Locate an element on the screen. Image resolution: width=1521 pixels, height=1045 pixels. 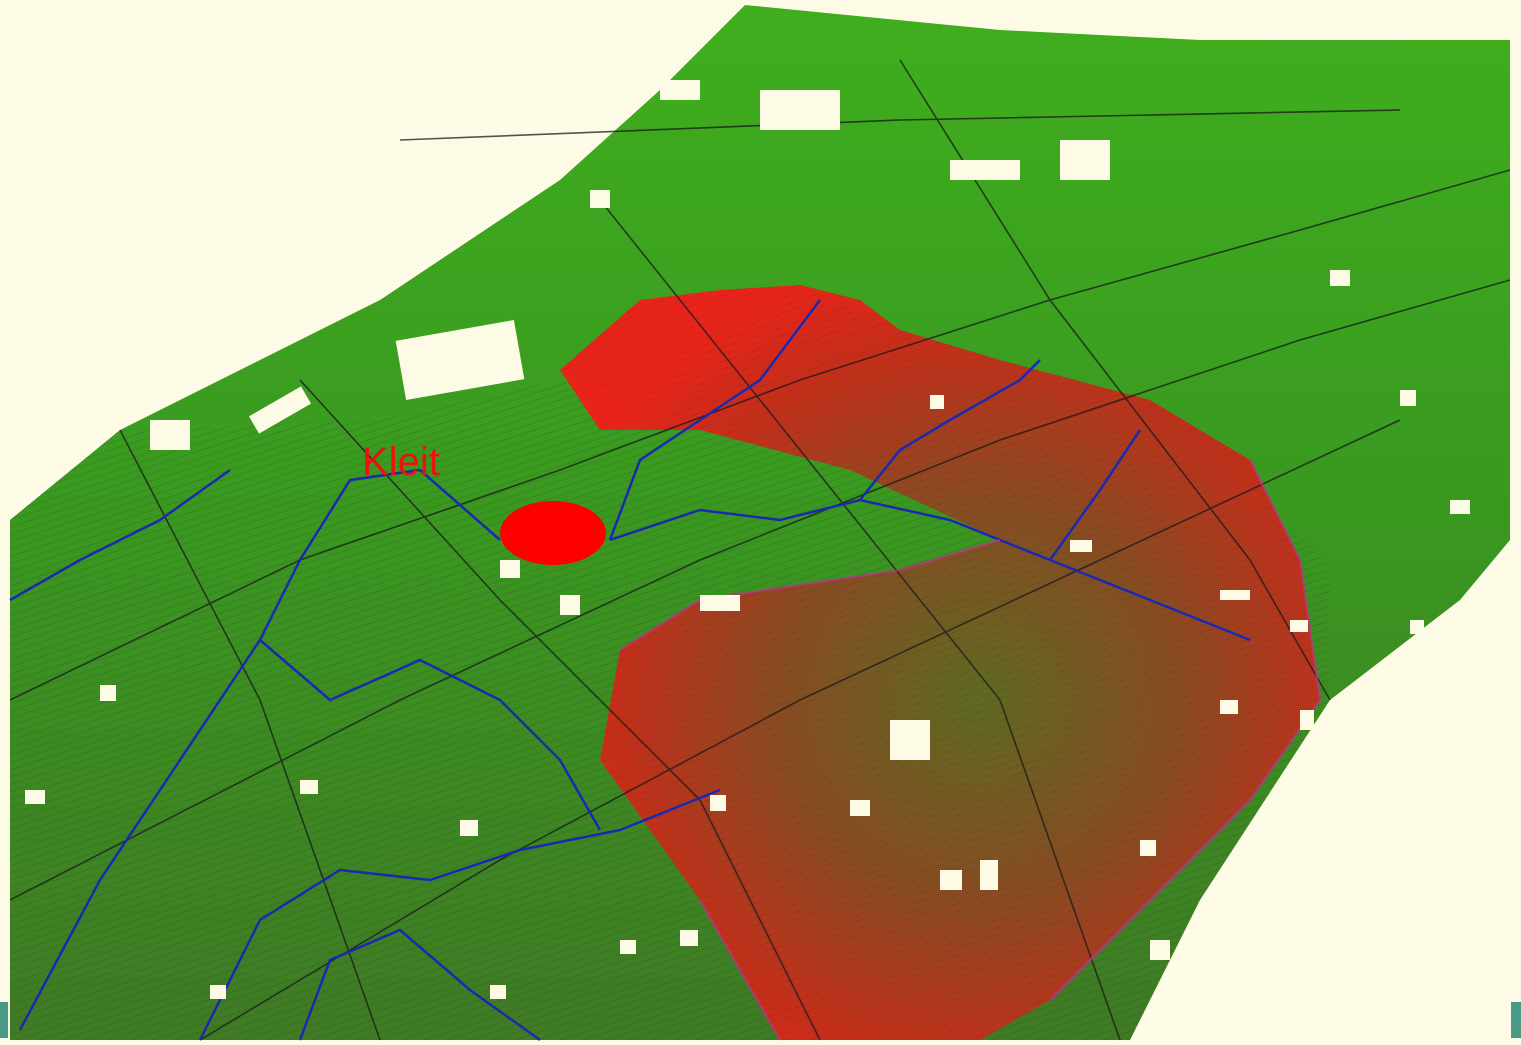
location-marker is located at coordinates (553, 533).